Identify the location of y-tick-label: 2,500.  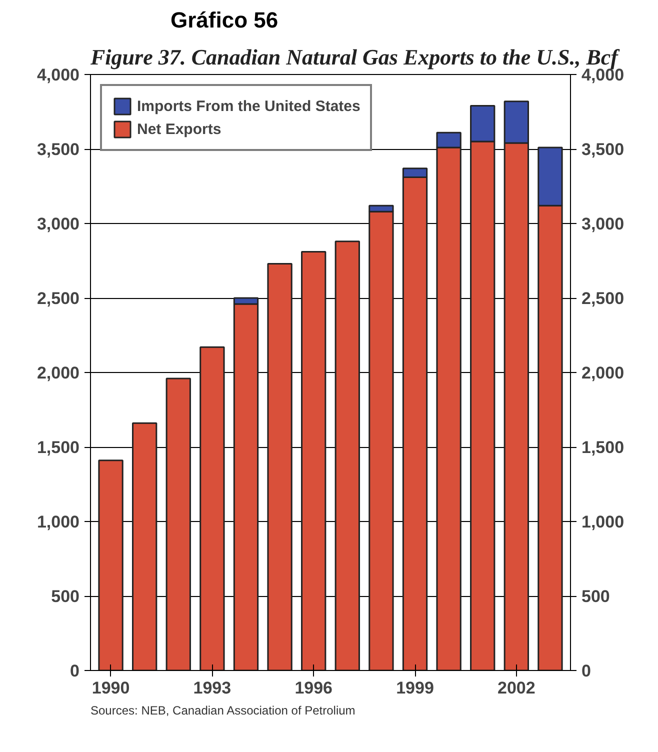
(58, 298).